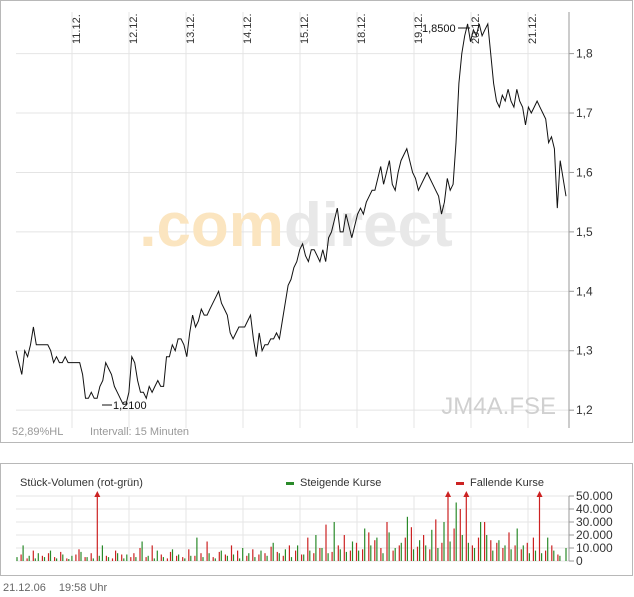 The height and width of the screenshot is (597, 634). Describe the element at coordinates (584, 54) in the screenshot. I see `price-y-tick-label: 1,8` at that location.